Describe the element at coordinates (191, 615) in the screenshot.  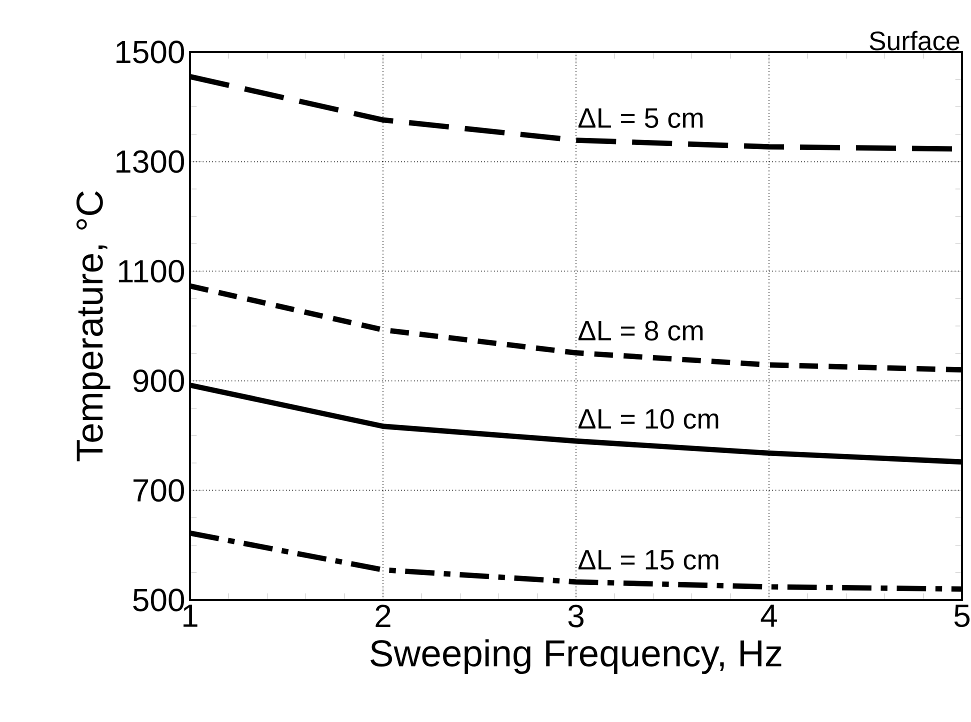
I see `x-tick-label: 1` at that location.